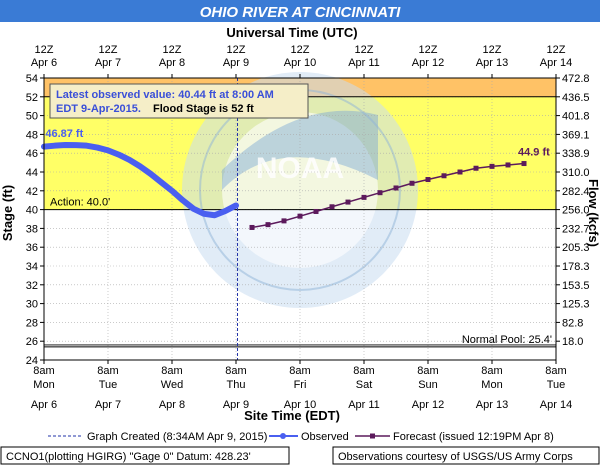 The image size is (600, 465). I want to click on edt-tick-day: Wed, so click(172, 385).